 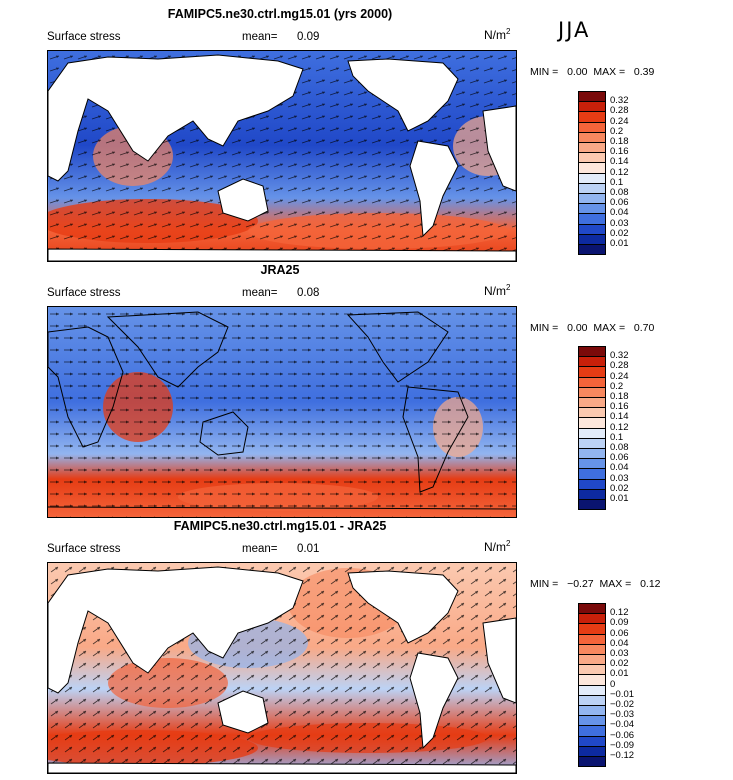 I want to click on panel3-unit: N/m2, so click(x=497, y=546).